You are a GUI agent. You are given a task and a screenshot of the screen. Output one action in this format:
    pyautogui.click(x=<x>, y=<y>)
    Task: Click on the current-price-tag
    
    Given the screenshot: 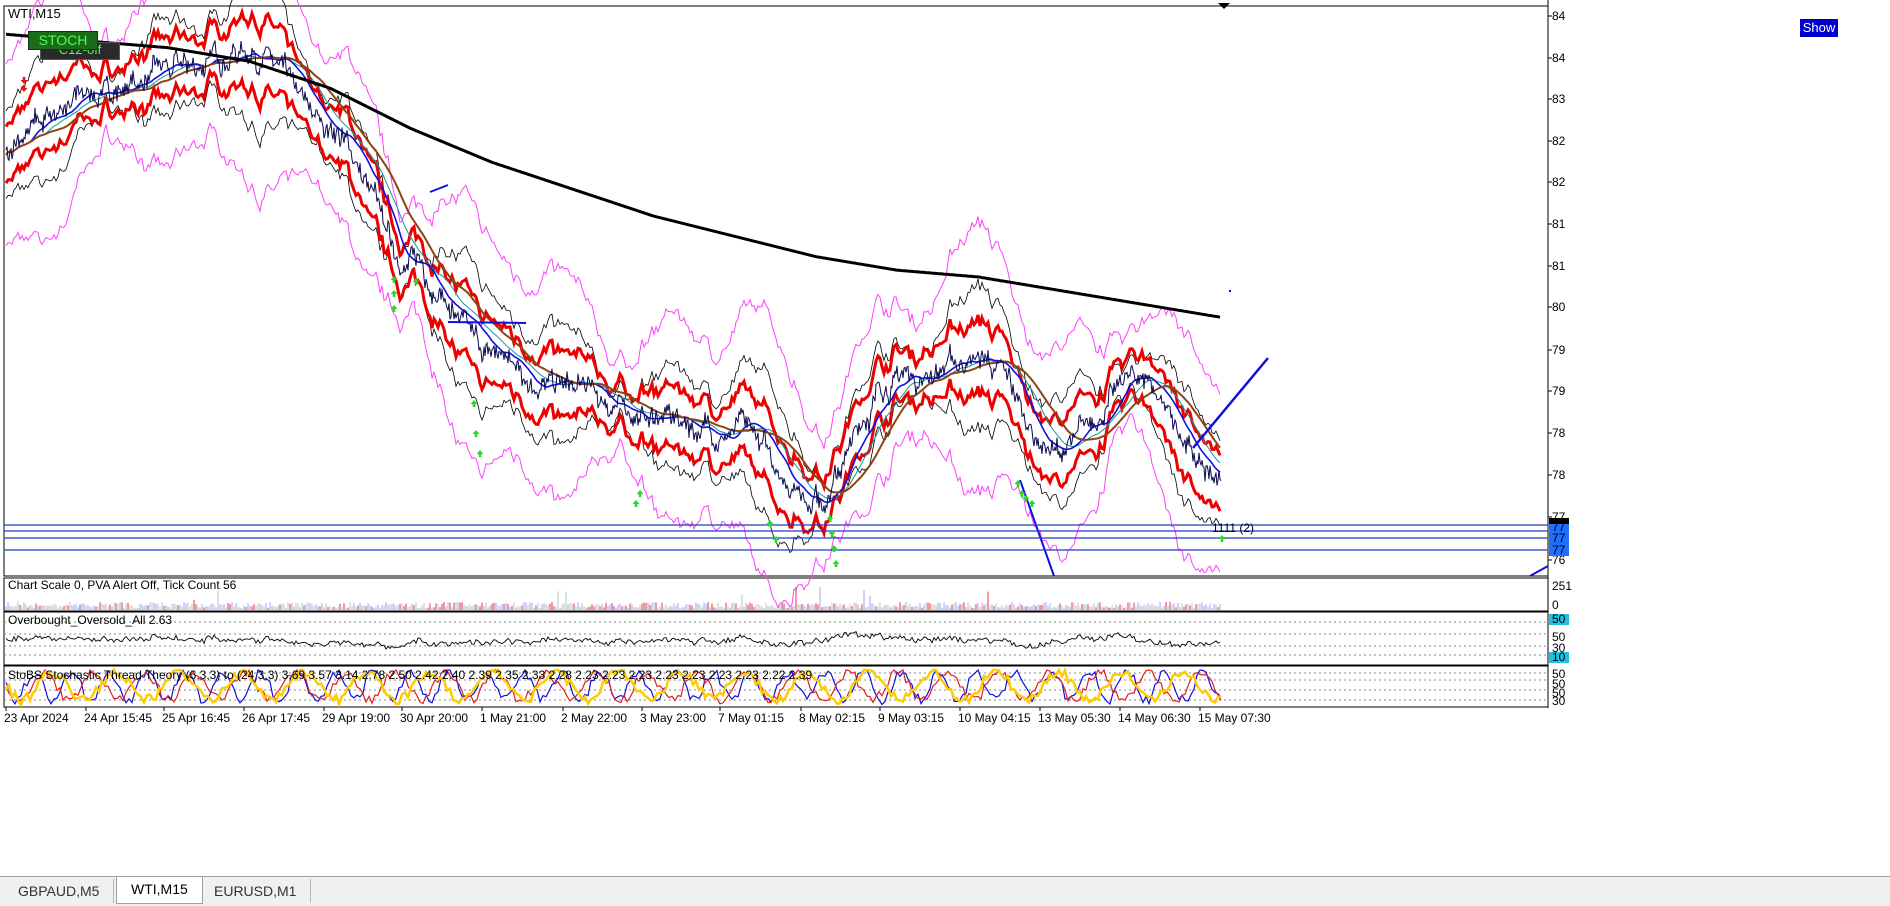 What is the action you would take?
    pyautogui.click(x=1559, y=521)
    